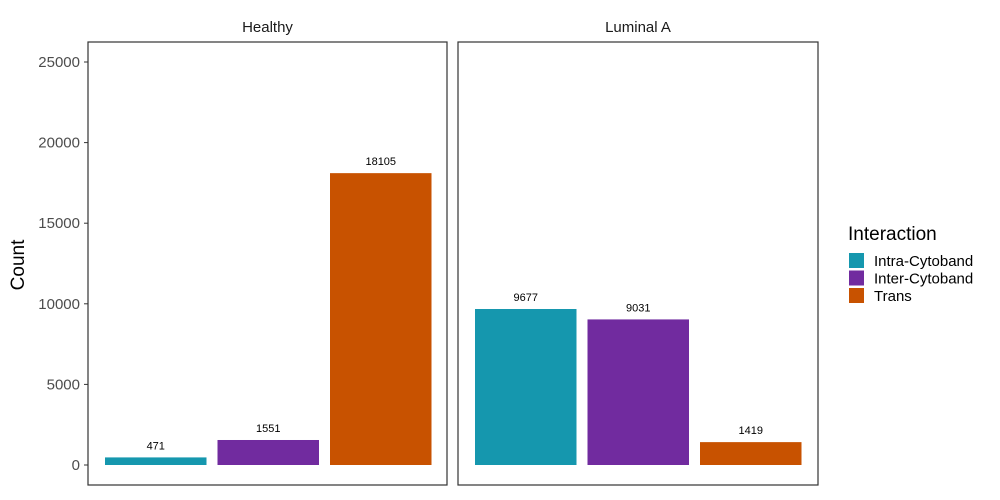  I want to click on legend-title: Interaction, so click(892, 234).